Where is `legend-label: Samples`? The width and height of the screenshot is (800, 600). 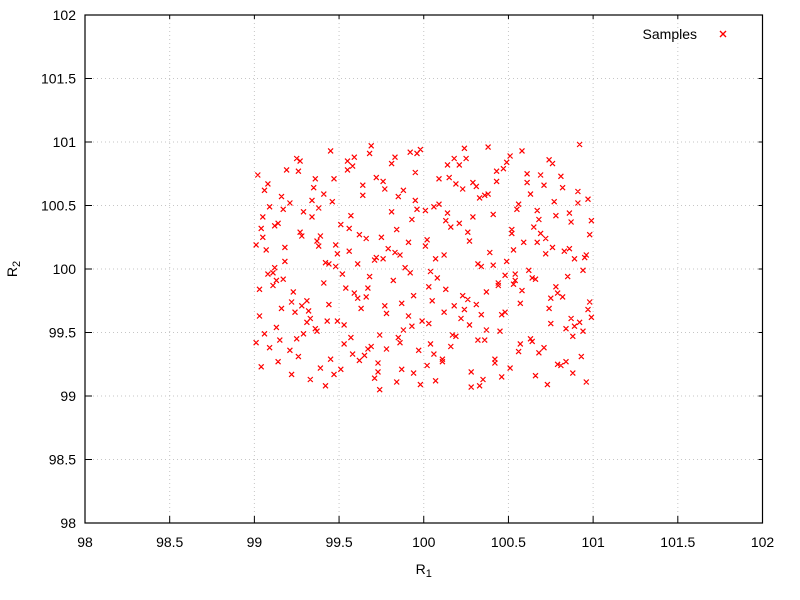
legend-label: Samples is located at coordinates (670, 34).